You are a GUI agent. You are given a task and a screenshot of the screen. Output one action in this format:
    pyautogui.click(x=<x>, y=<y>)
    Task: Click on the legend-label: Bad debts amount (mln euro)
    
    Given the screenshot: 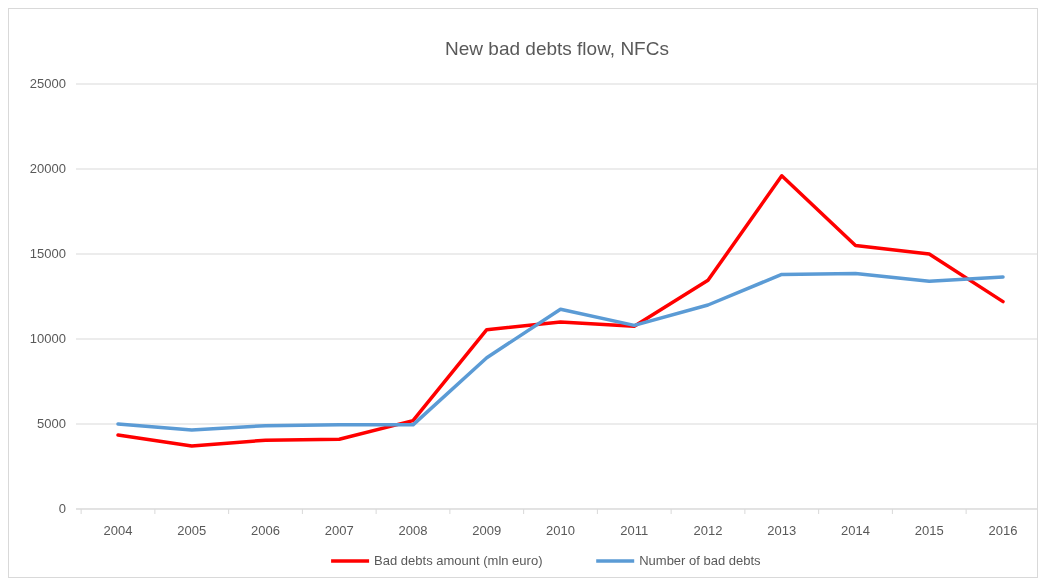 What is the action you would take?
    pyautogui.click(x=458, y=560)
    